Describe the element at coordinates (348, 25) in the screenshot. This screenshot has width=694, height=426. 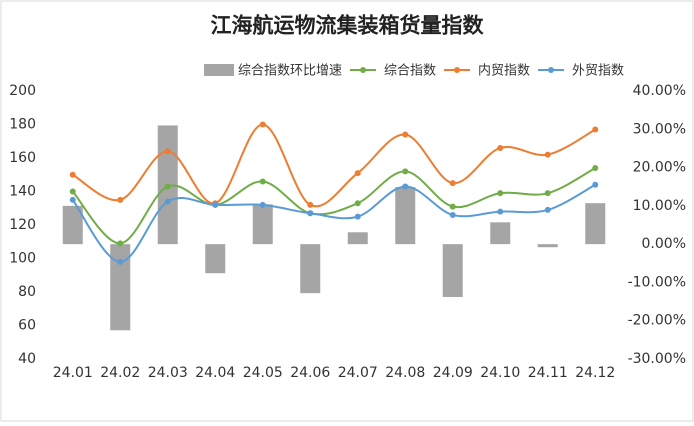
I see `chart-title: 江海航运物流集装箱货量指数` at that location.